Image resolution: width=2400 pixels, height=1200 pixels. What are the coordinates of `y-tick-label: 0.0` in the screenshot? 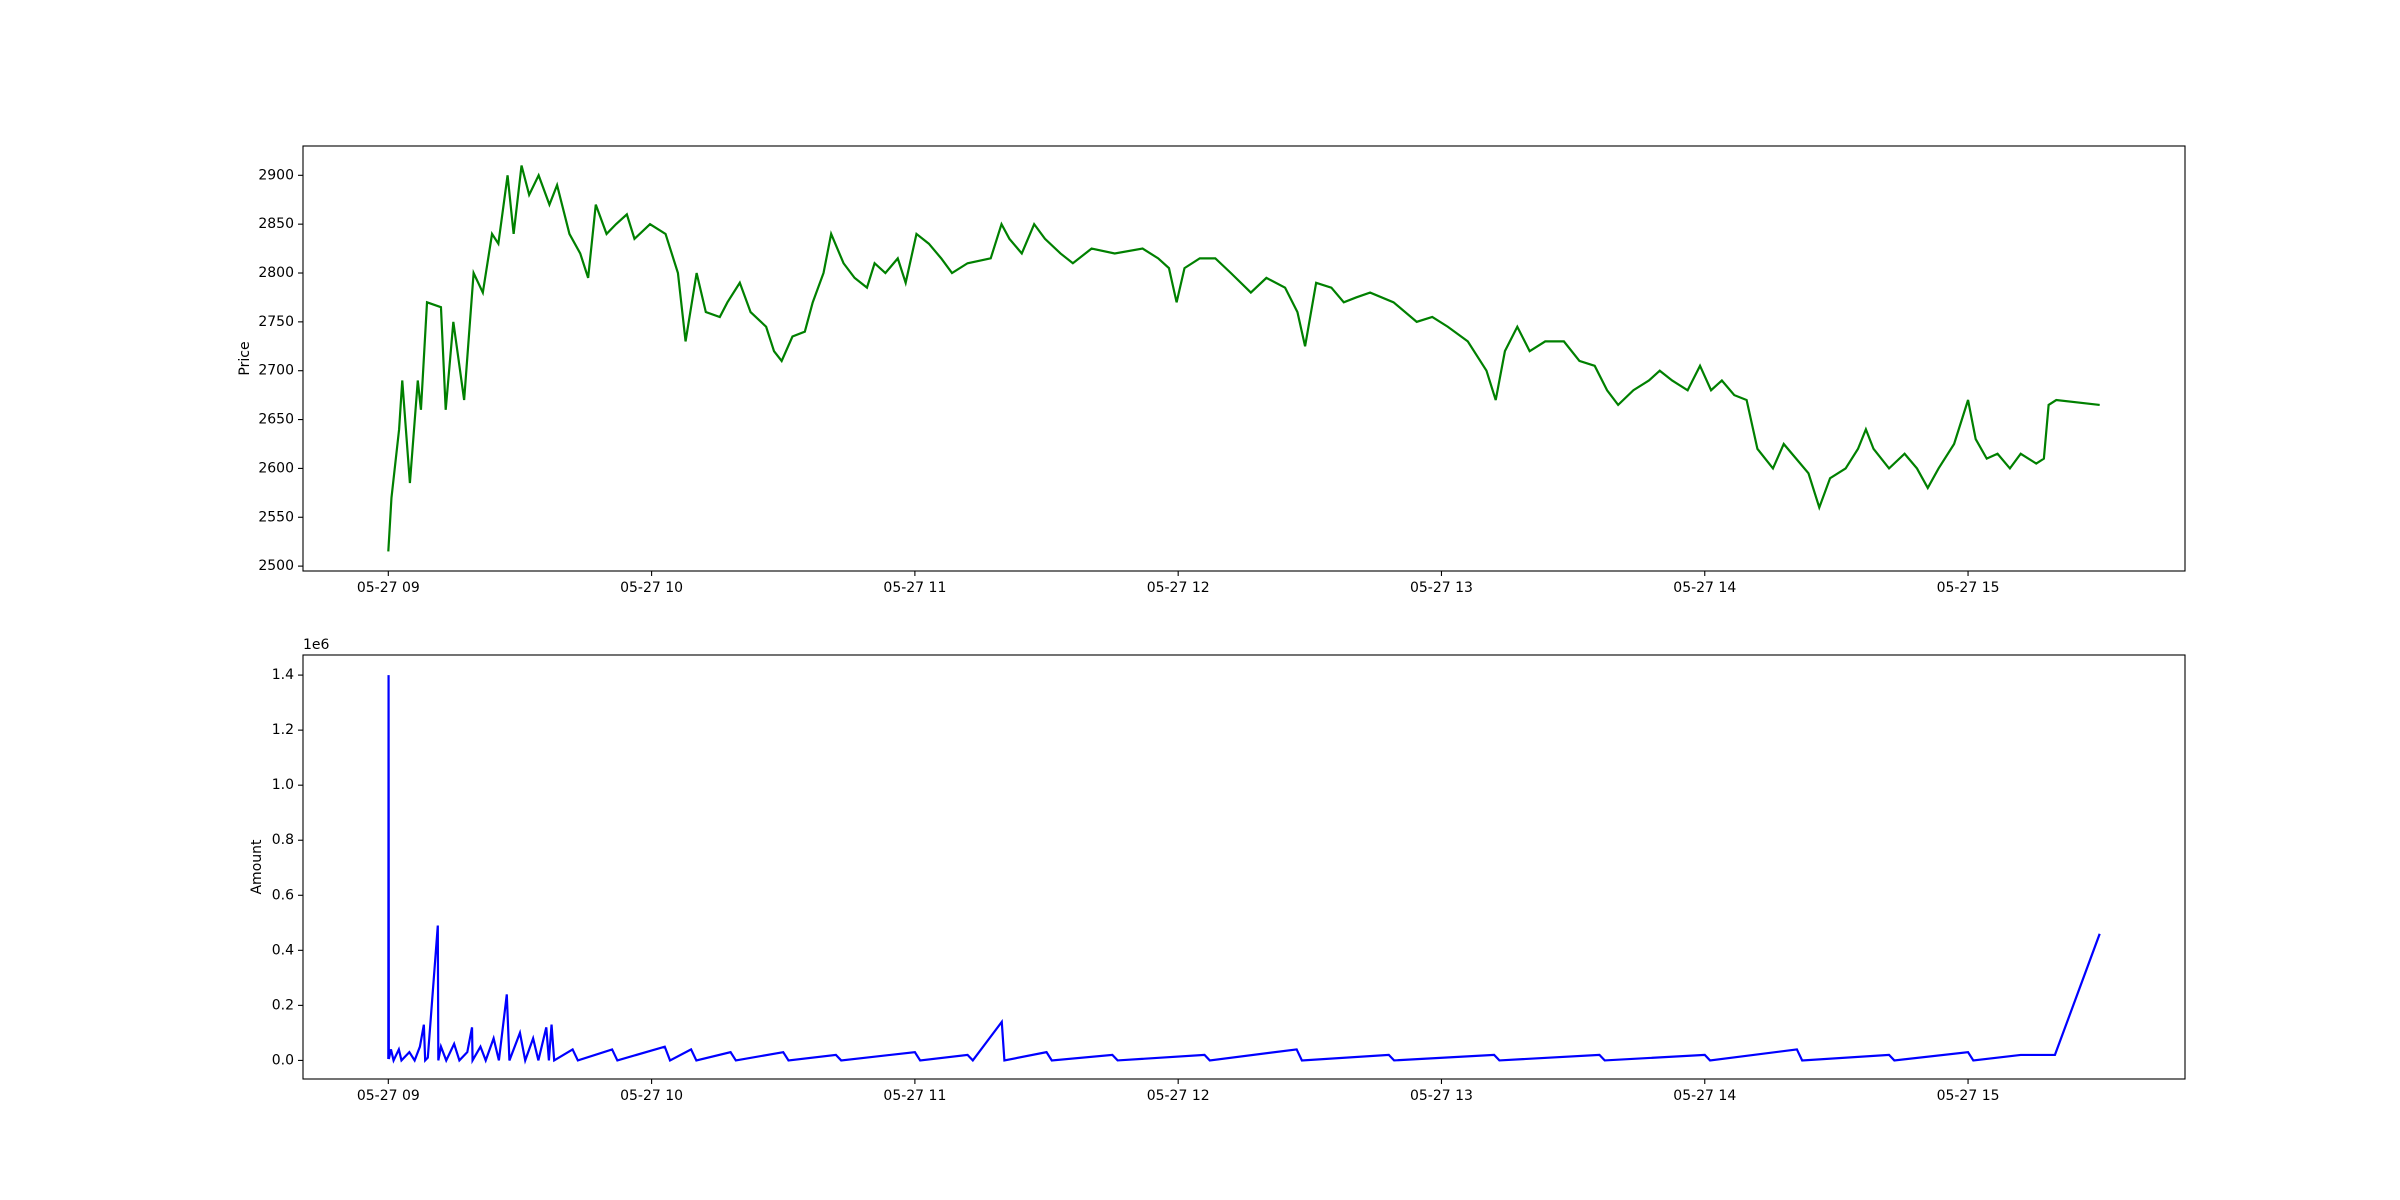 It's located at (283, 1060).